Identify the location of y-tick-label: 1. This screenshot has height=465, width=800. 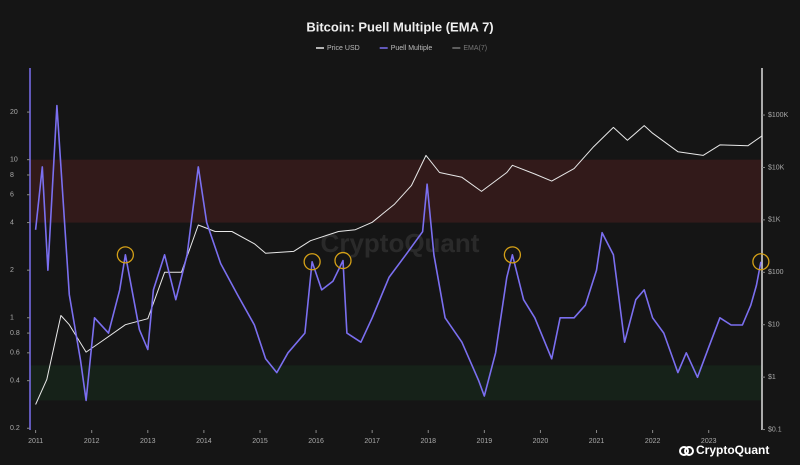
(12, 318).